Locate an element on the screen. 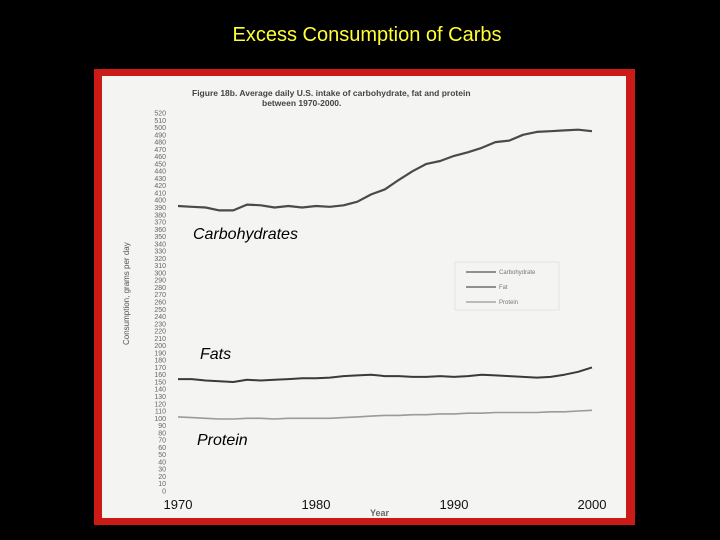 This screenshot has width=720, height=540. y-tick-label: 230 is located at coordinates (160, 324).